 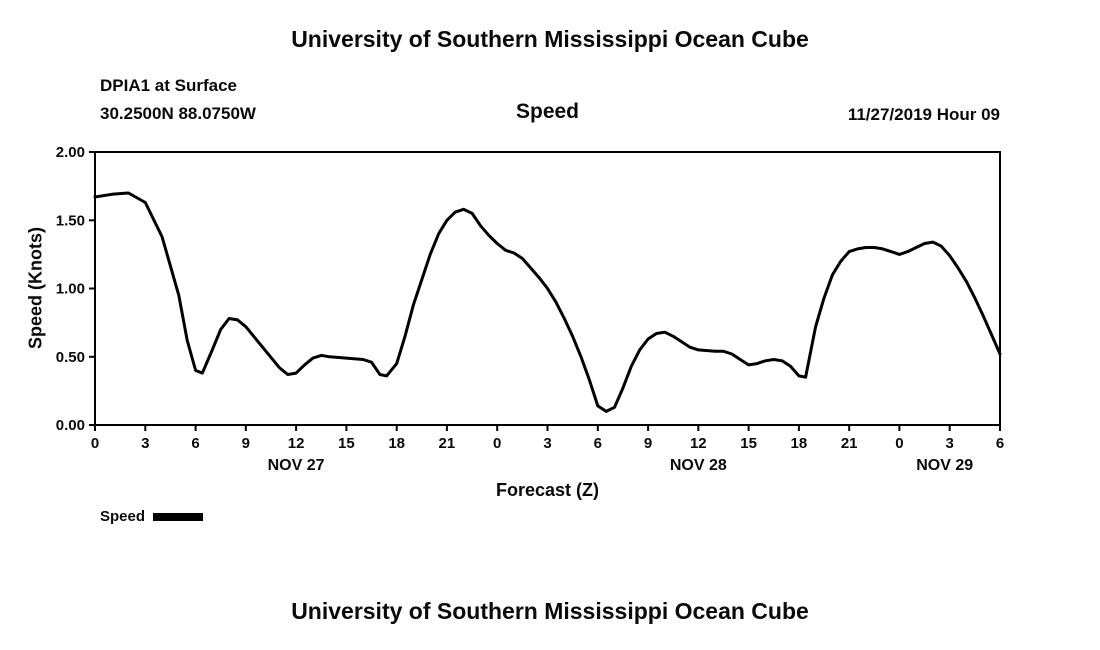 What do you see at coordinates (698, 465) in the screenshot?
I see `date-label: NOV 28` at bounding box center [698, 465].